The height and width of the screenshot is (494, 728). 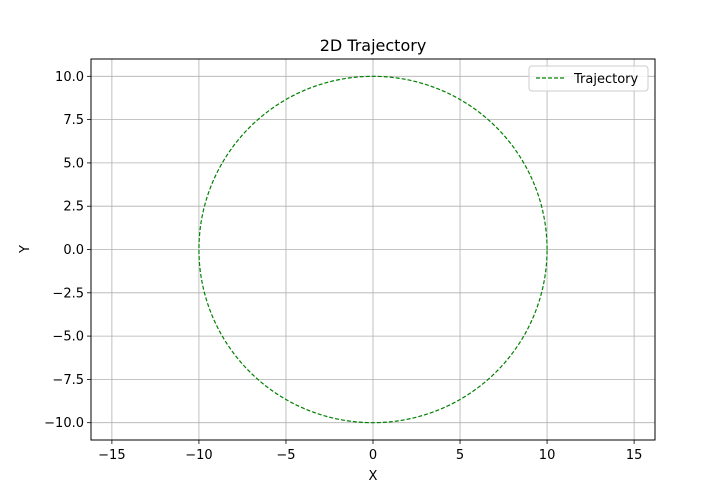 What do you see at coordinates (73, 163) in the screenshot?
I see `y-tick-label: 5.0` at bounding box center [73, 163].